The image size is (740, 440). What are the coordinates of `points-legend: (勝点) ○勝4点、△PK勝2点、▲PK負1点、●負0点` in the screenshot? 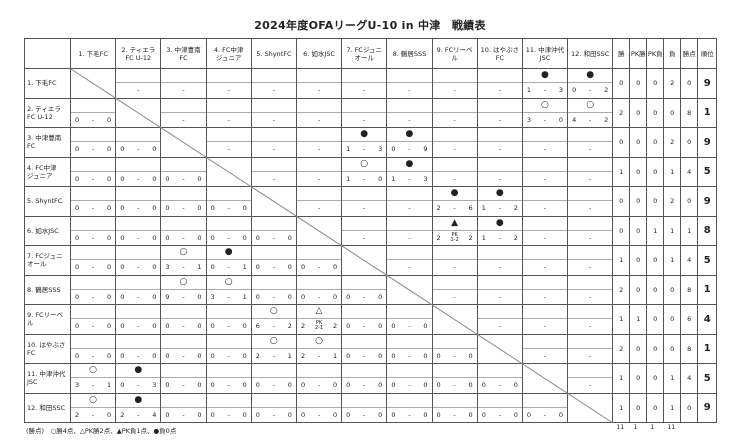 It's located at (101, 431).